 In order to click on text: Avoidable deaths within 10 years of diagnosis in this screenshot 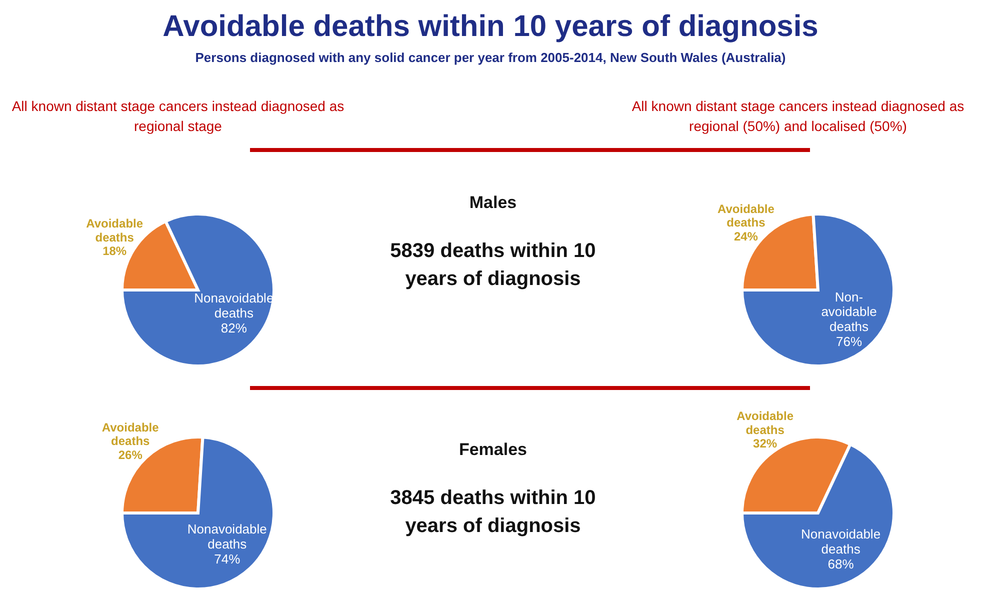, I will do `click(491, 26)`.